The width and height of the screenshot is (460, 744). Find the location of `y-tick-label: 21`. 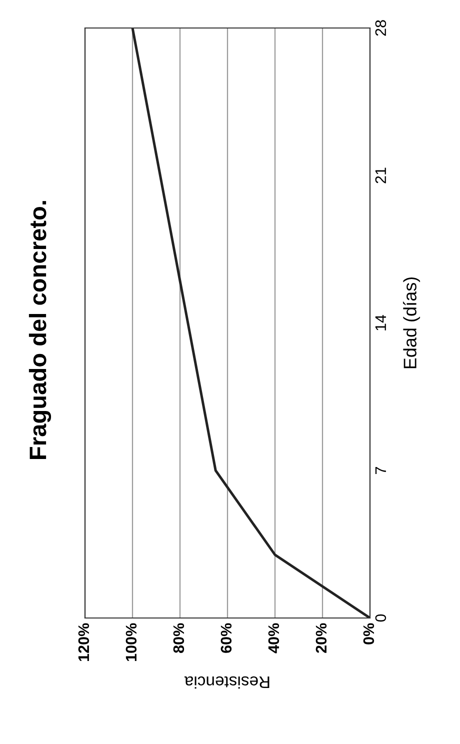

y-tick-label: 21 is located at coordinates (380, 176).